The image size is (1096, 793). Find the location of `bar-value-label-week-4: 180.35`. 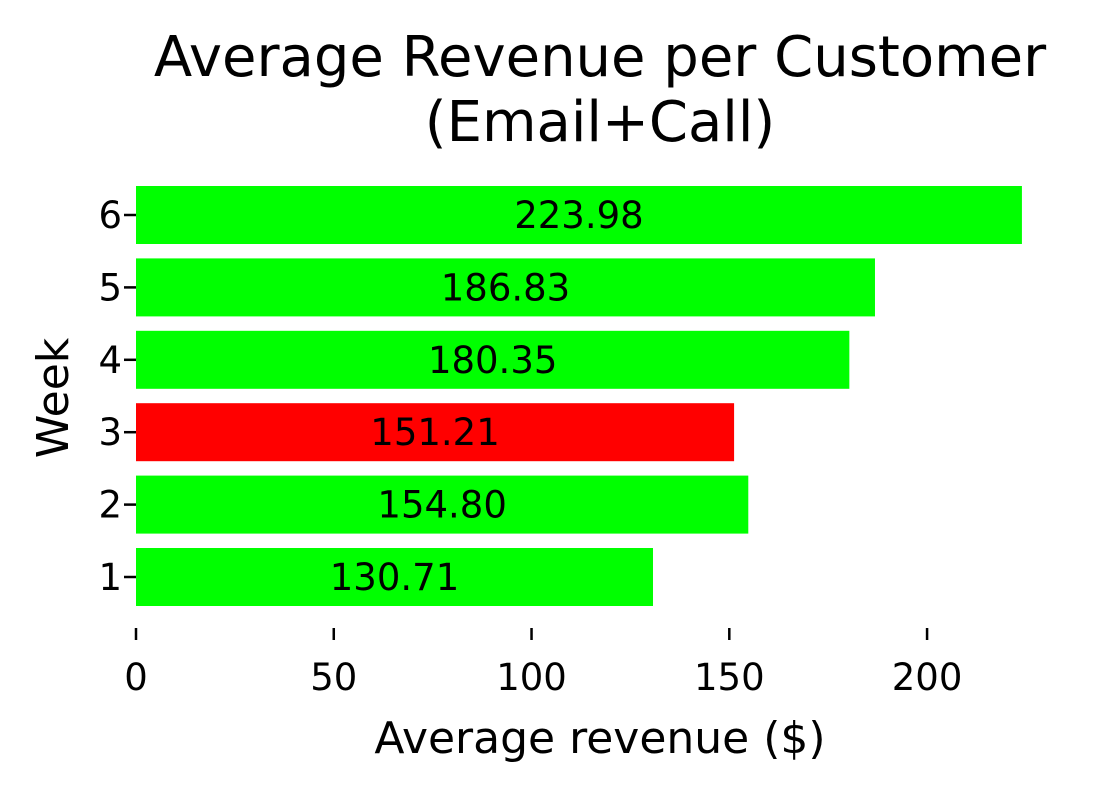

bar-value-label-week-4: 180.35 is located at coordinates (492, 360).